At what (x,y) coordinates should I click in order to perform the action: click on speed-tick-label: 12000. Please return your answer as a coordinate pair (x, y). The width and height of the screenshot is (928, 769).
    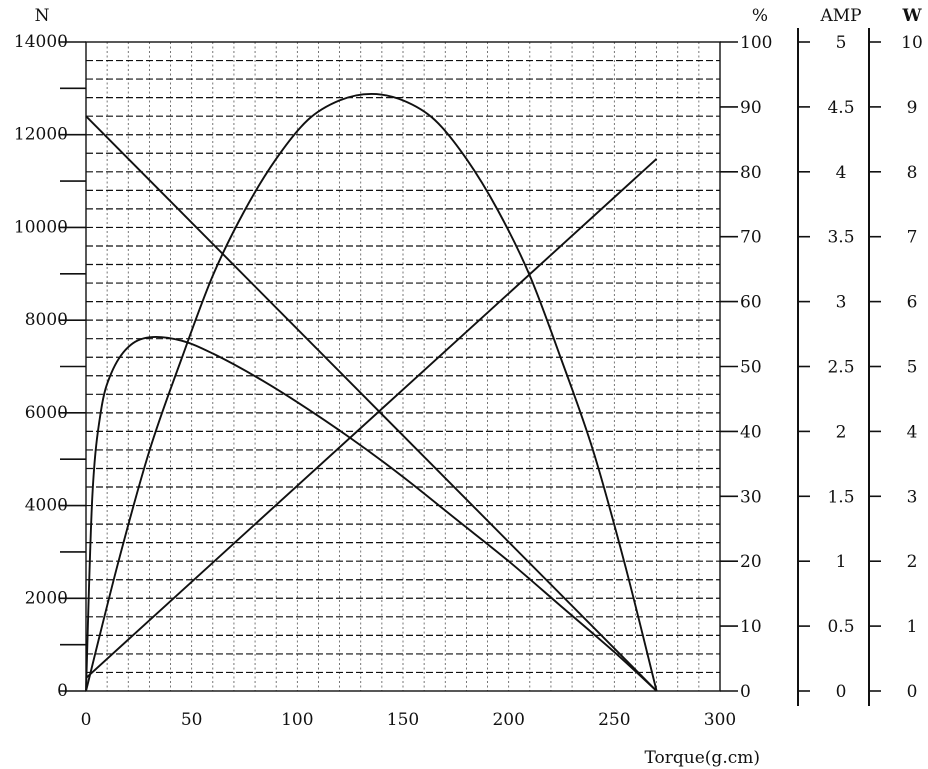
    Looking at the image, I should click on (41, 135).